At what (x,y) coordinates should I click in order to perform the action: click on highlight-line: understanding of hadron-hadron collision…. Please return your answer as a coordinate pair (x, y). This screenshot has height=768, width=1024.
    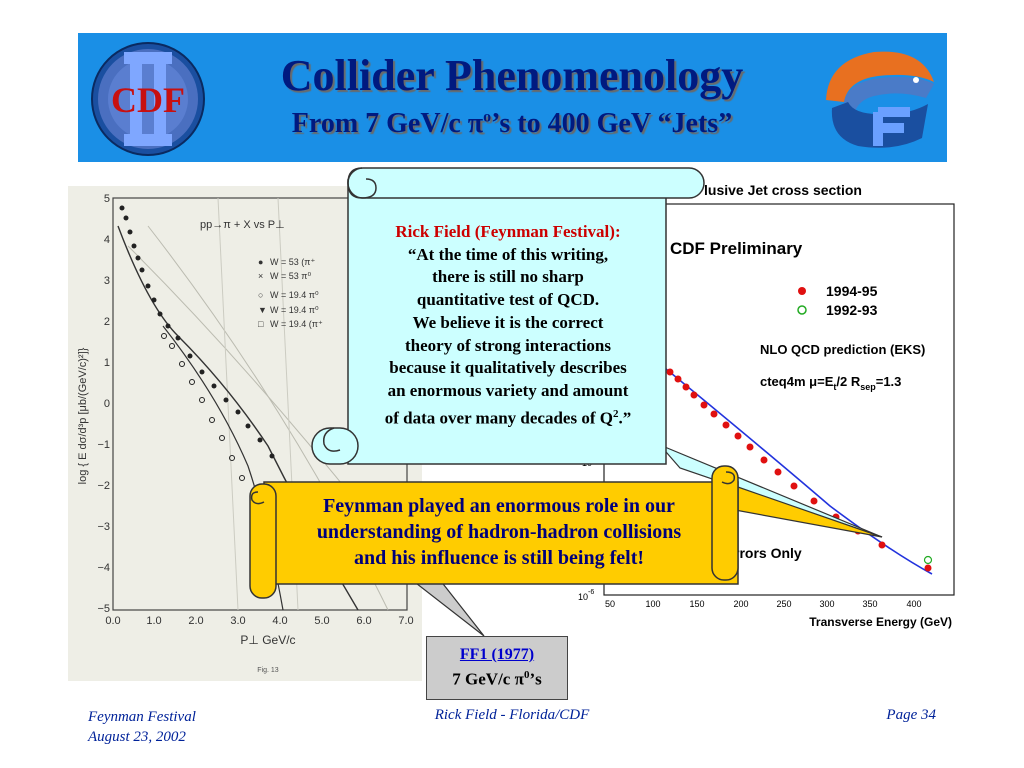
    Looking at the image, I should click on (499, 532).